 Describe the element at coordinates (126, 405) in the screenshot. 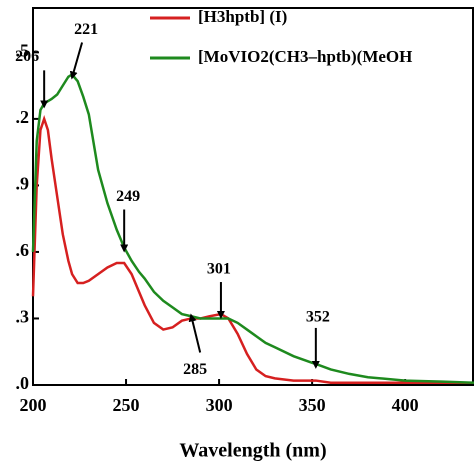

I see `x-tick-label: 250` at that location.